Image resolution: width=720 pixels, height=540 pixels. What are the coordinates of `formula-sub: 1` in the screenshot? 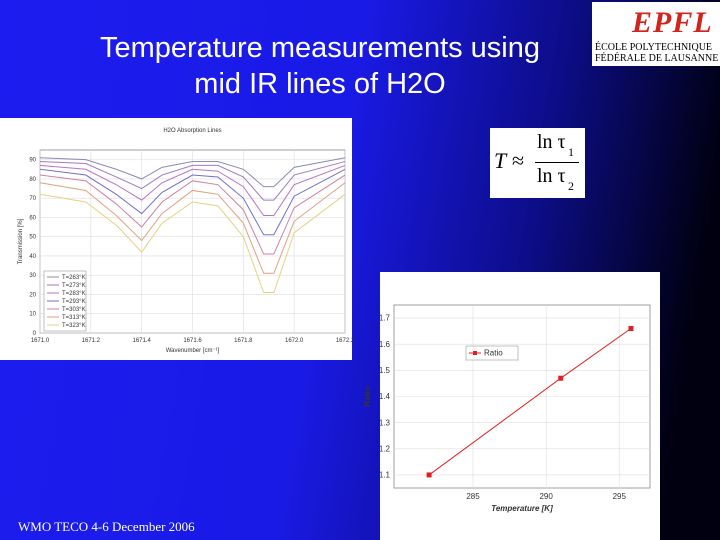 It's located at (571, 152).